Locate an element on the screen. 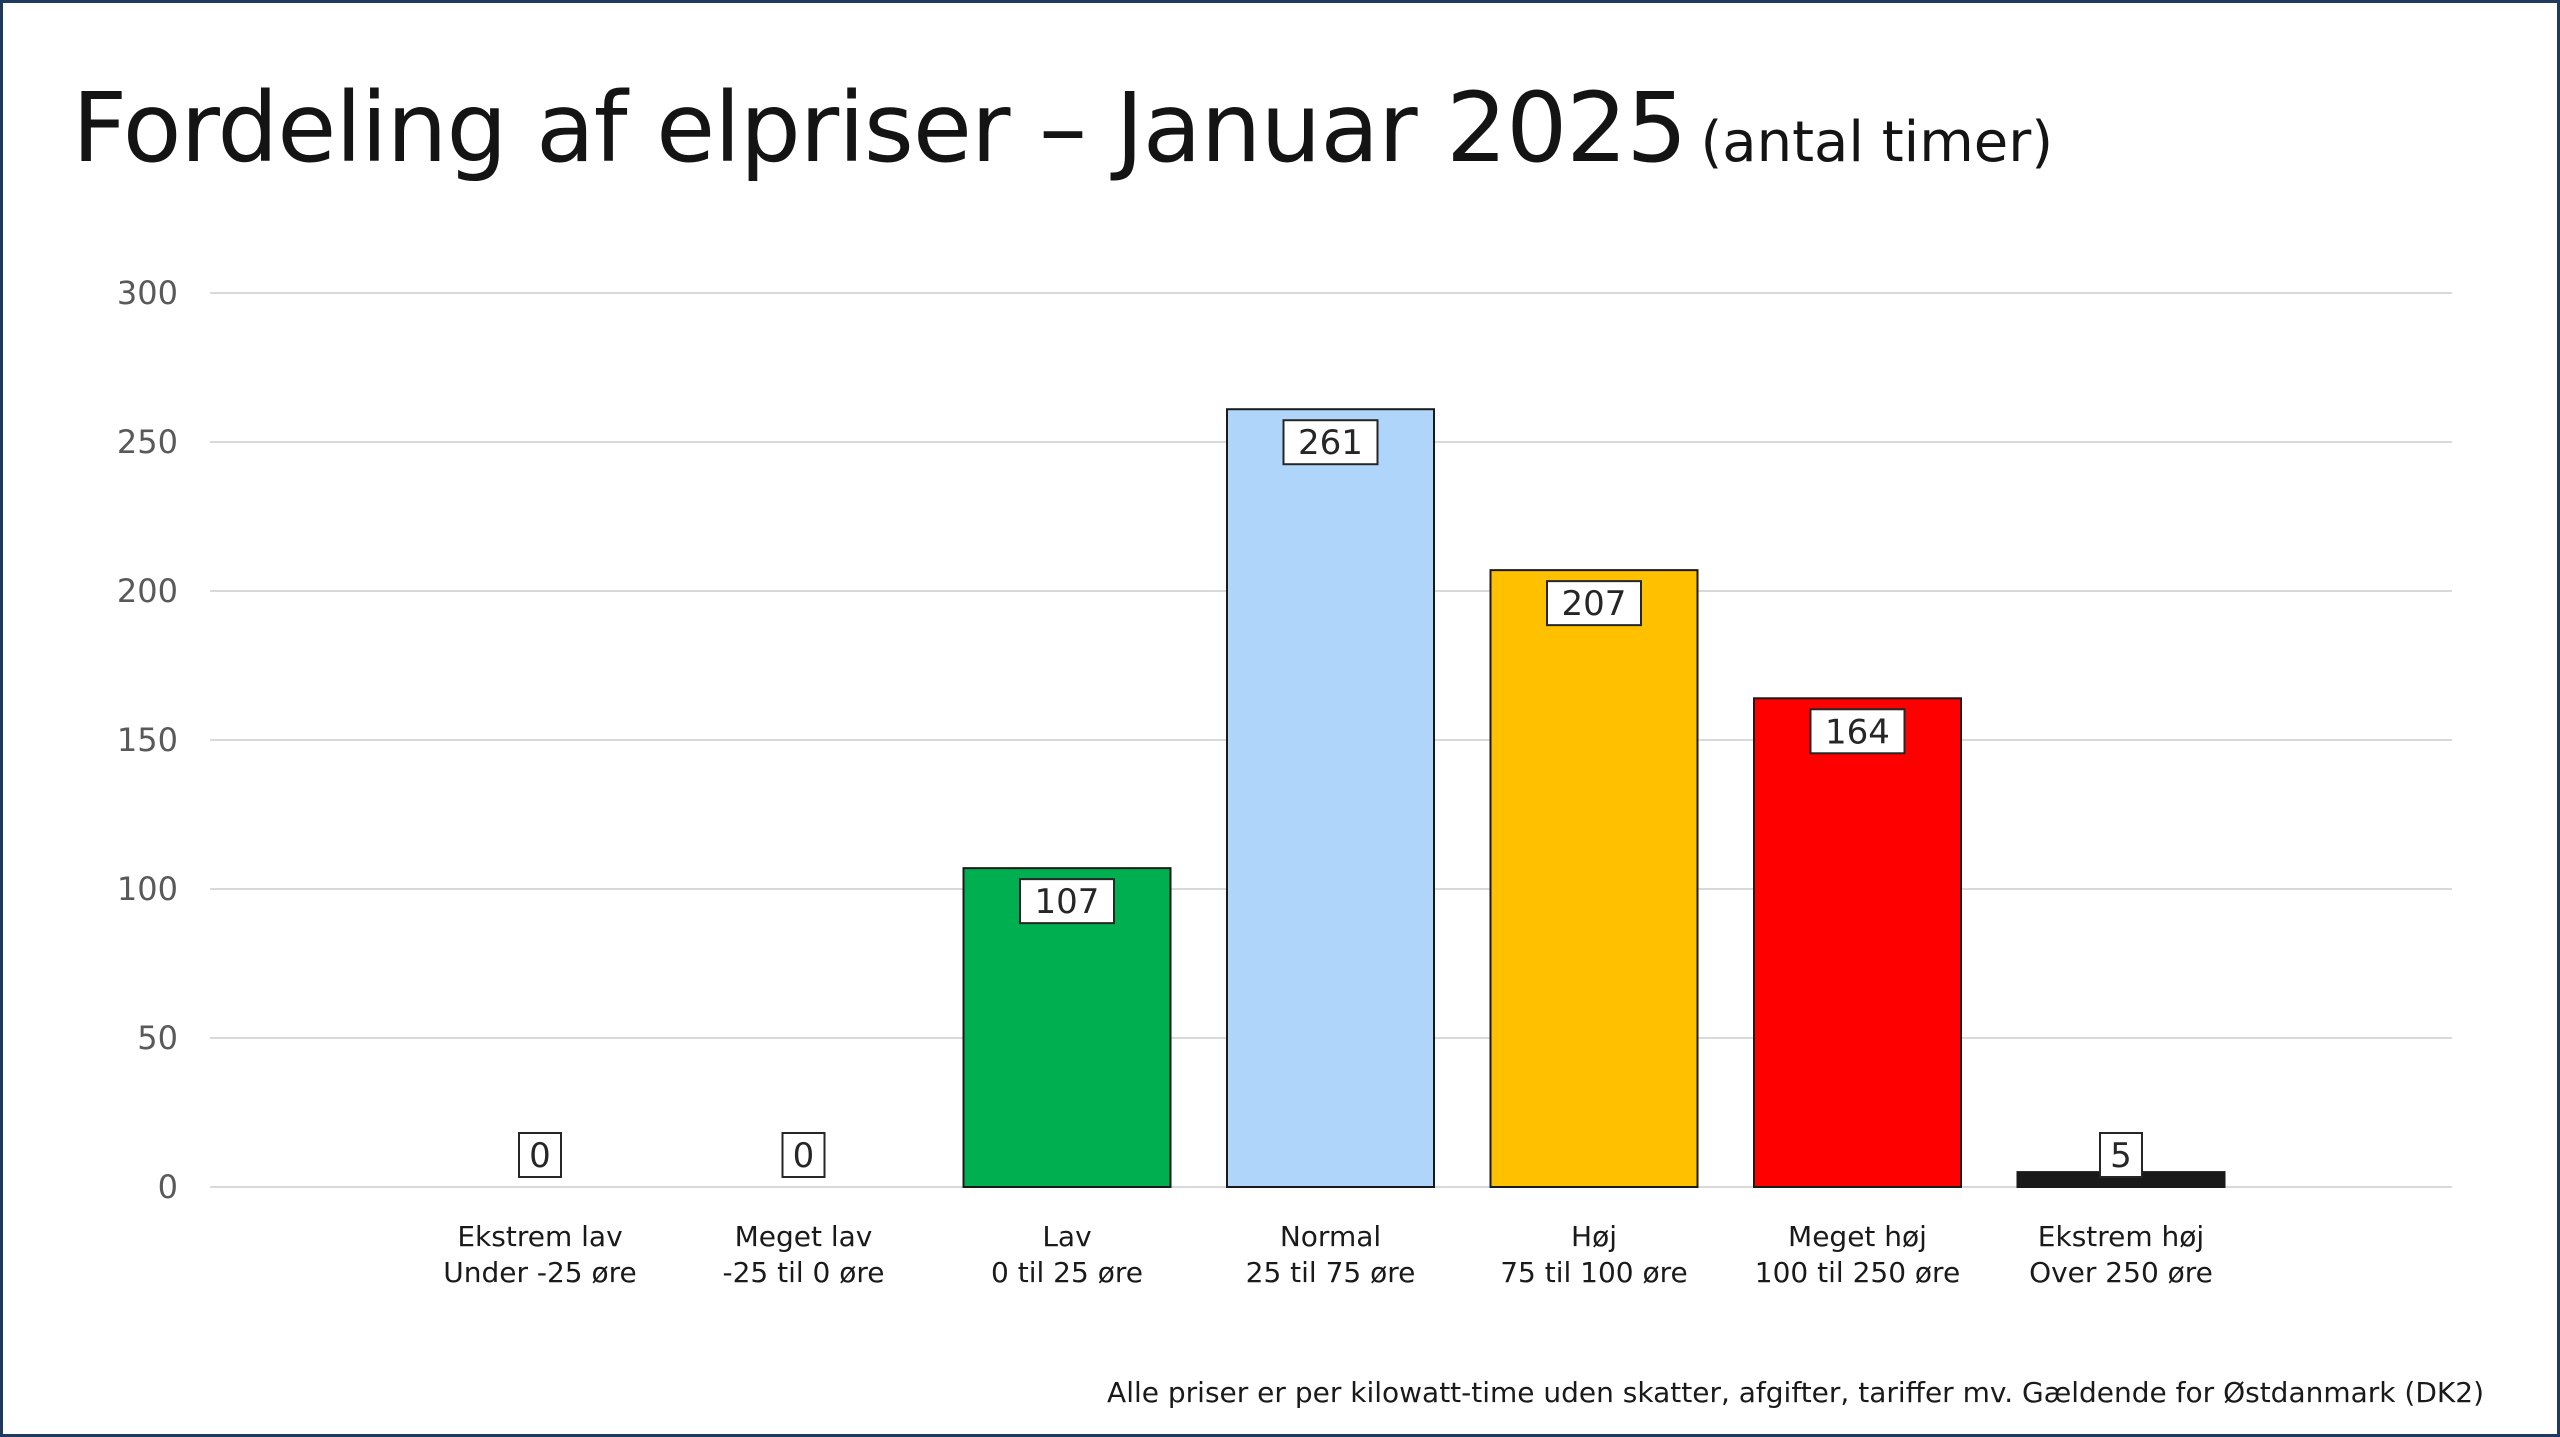 The width and height of the screenshot is (2560, 1437). x-category-label: Høj is located at coordinates (1594, 1236).